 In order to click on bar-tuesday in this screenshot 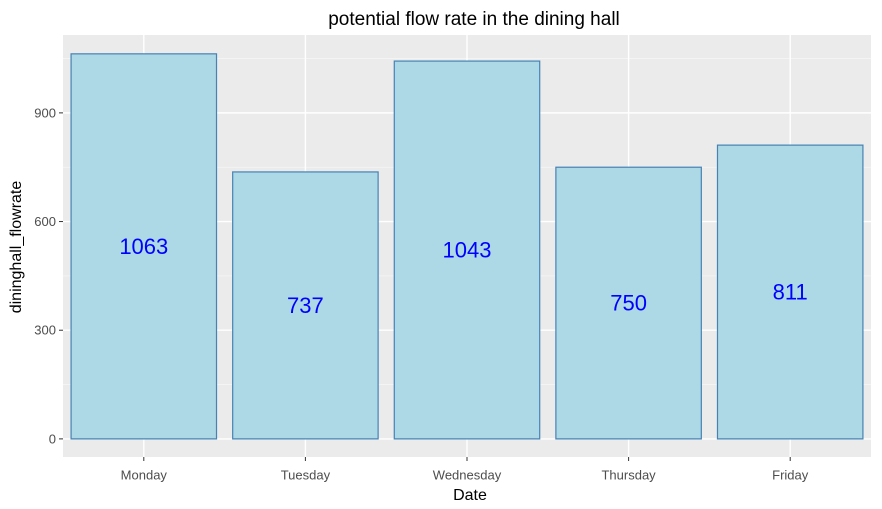, I will do `click(305, 305)`.